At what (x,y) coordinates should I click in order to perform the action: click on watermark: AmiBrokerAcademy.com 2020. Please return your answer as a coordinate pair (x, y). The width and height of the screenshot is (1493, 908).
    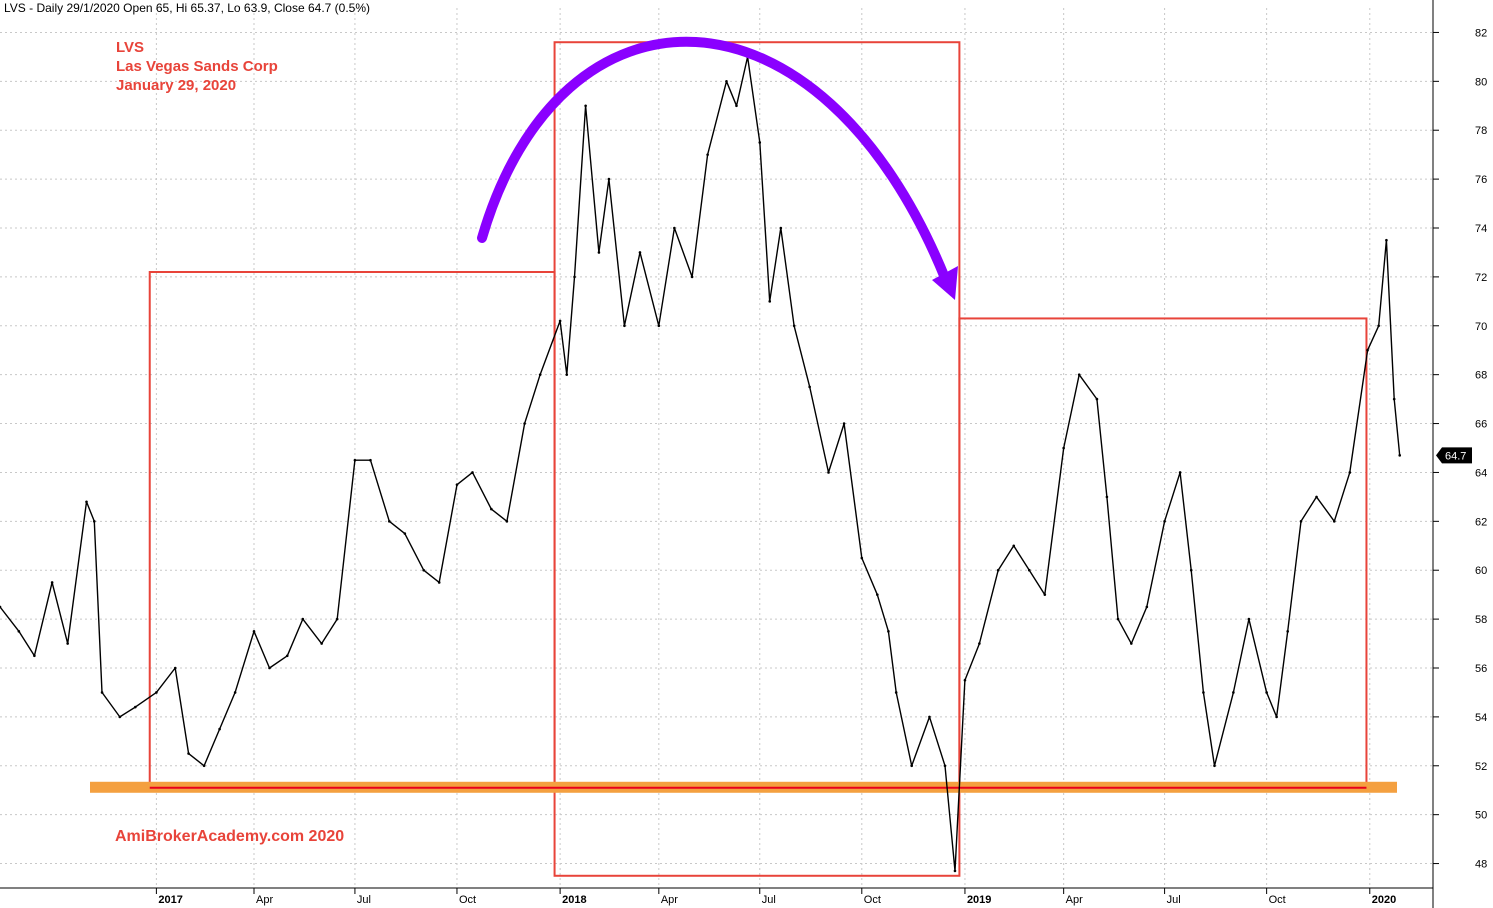
    Looking at the image, I should click on (230, 836).